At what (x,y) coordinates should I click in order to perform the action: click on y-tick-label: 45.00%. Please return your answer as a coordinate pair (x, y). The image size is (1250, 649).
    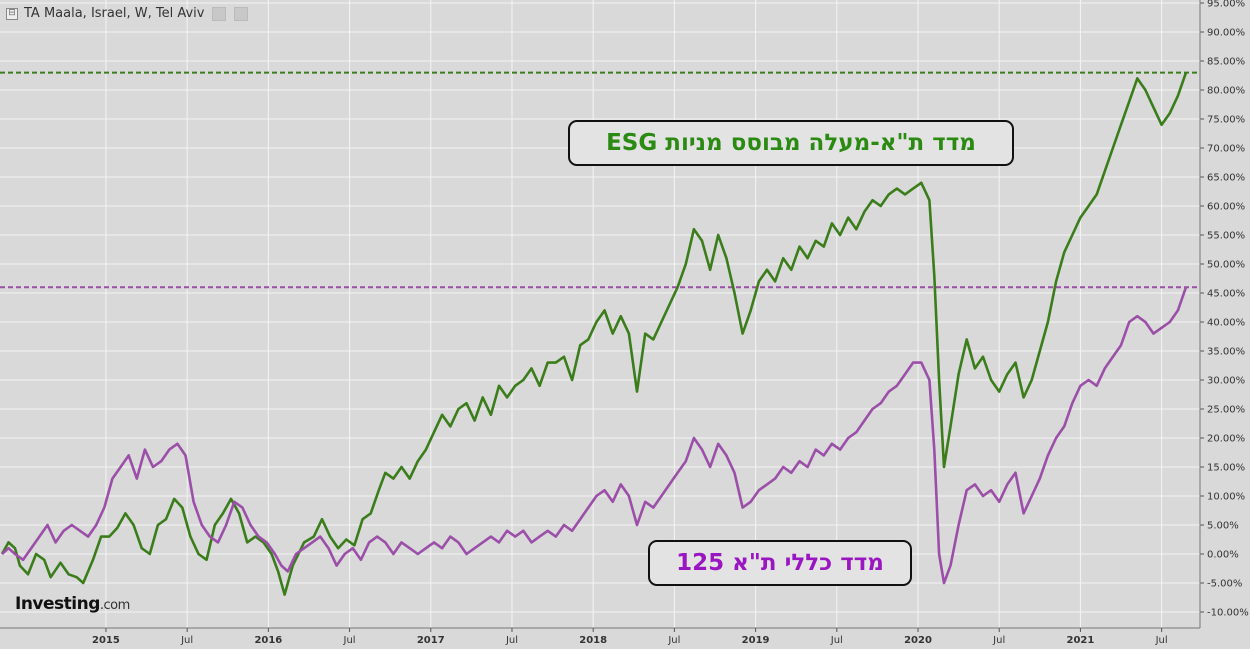
    Looking at the image, I should click on (1226, 294).